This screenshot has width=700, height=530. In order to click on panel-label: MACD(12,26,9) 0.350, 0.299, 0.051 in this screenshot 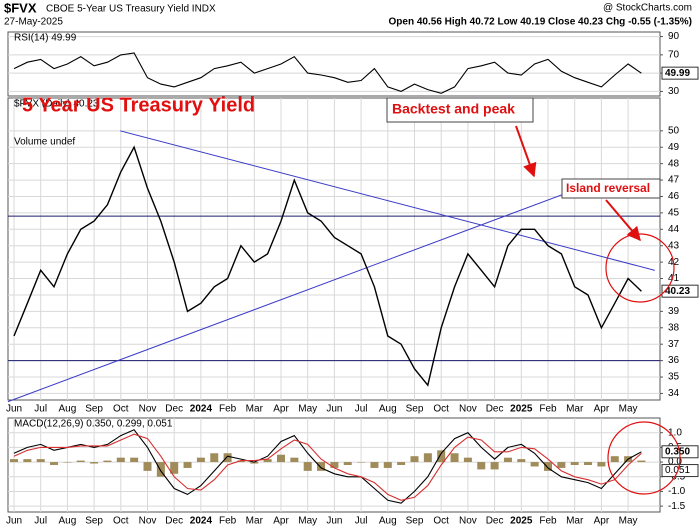, I will do `click(93, 424)`.